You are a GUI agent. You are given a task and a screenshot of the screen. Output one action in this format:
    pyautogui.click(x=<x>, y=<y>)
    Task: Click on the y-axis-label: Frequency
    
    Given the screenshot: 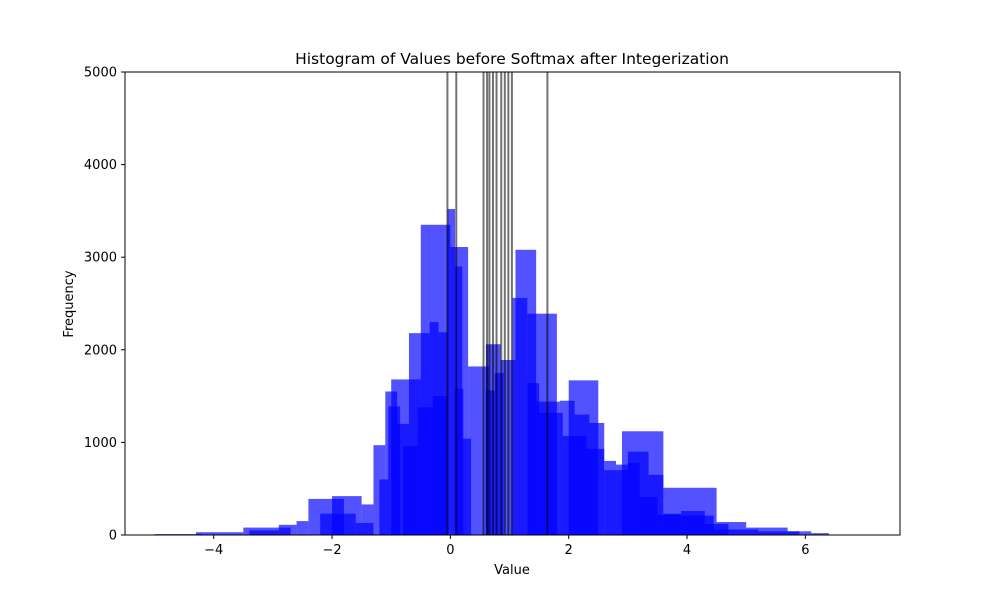 What is the action you would take?
    pyautogui.click(x=69, y=303)
    